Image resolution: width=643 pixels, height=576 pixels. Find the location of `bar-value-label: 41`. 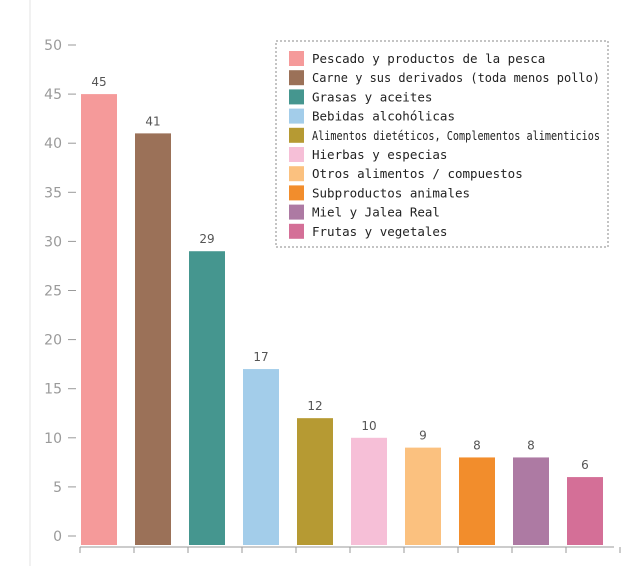

bar-value-label: 41 is located at coordinates (152, 121).